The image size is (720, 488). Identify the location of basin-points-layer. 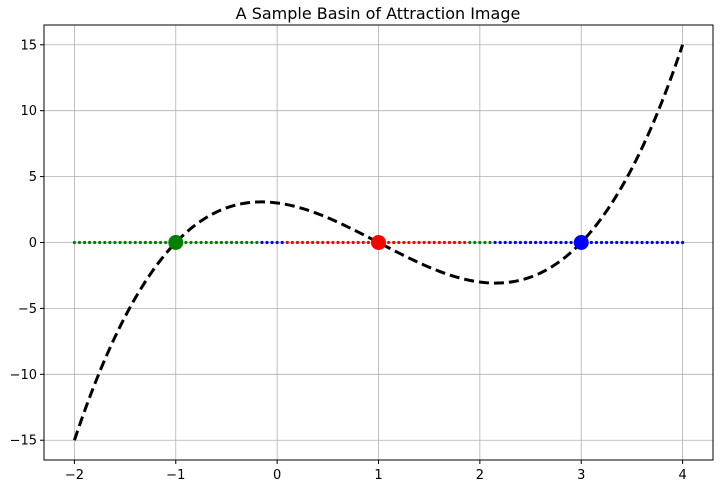
(378, 242).